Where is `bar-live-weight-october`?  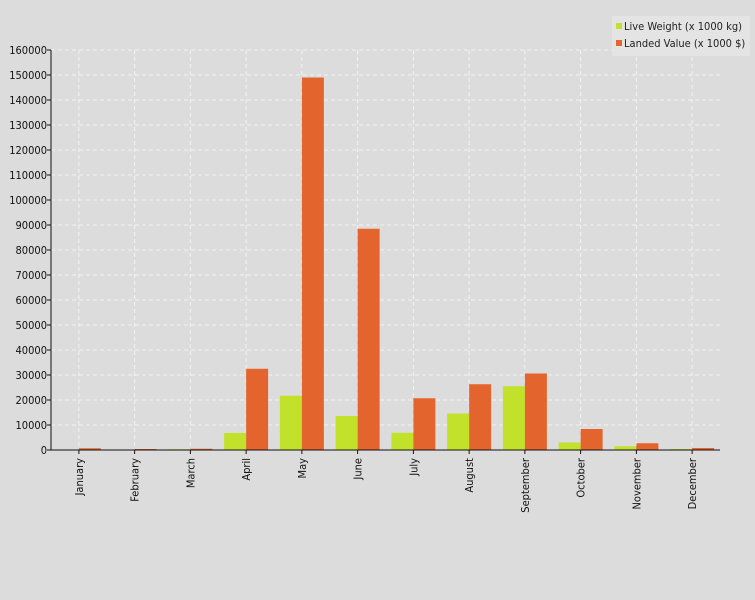
bar-live-weight-october is located at coordinates (569, 446).